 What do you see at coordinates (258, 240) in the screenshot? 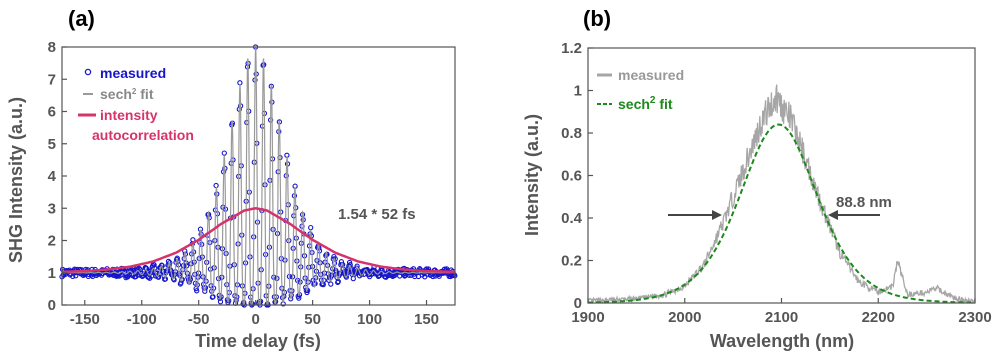
I see `intensity-autocorrelation-line` at bounding box center [258, 240].